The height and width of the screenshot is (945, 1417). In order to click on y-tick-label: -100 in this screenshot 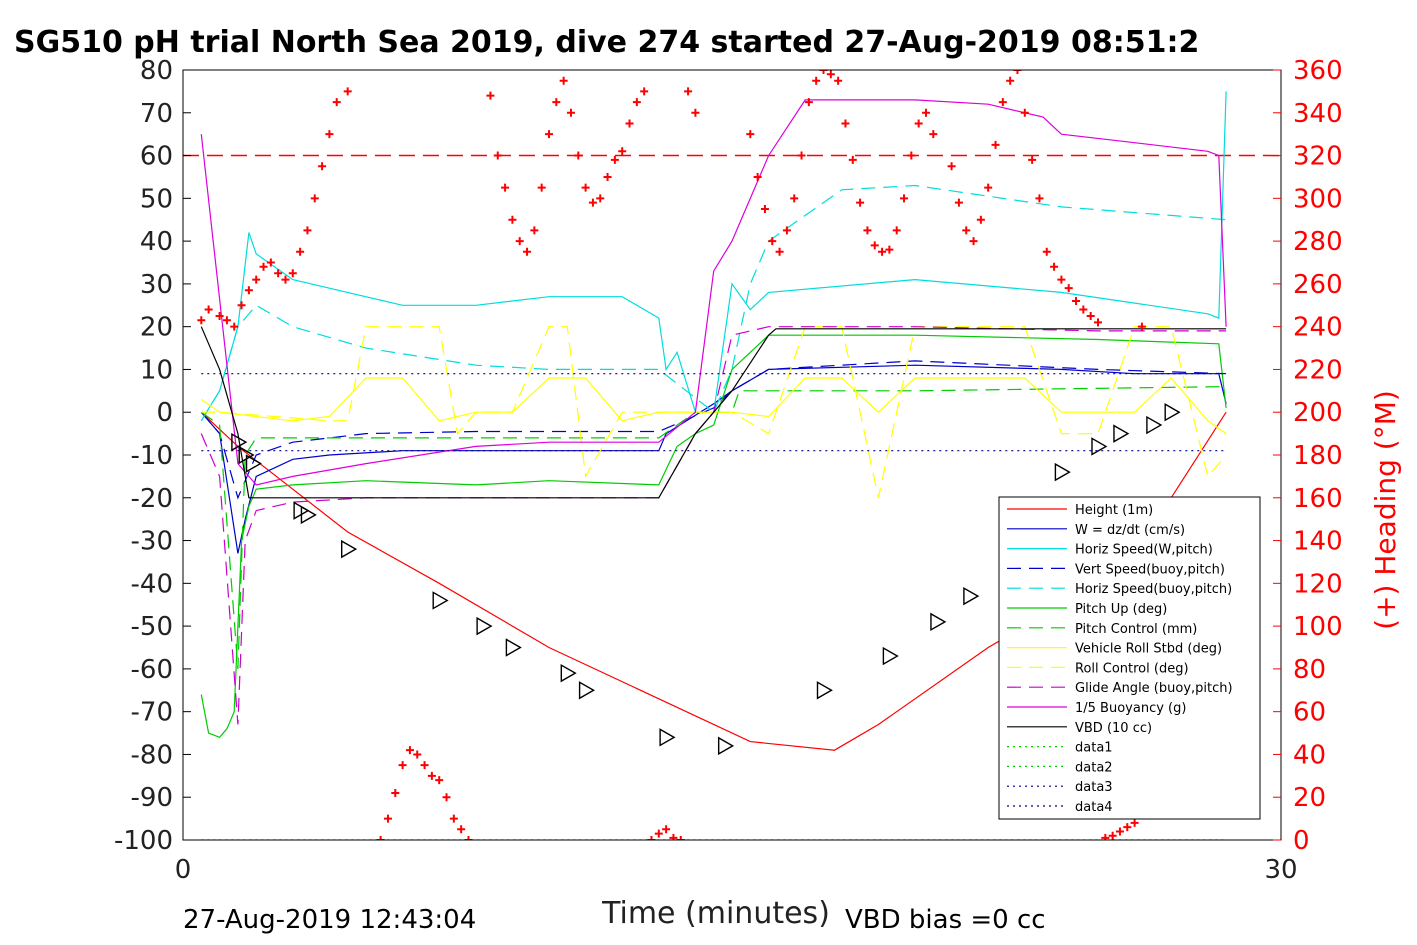, I will do `click(143, 841)`.